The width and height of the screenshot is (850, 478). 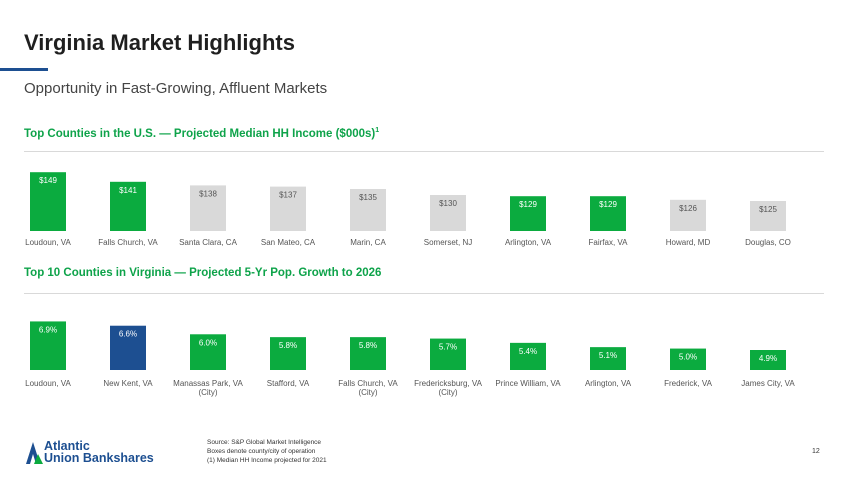 I want to click on growth-data-label: 5.1%, so click(x=608, y=355).